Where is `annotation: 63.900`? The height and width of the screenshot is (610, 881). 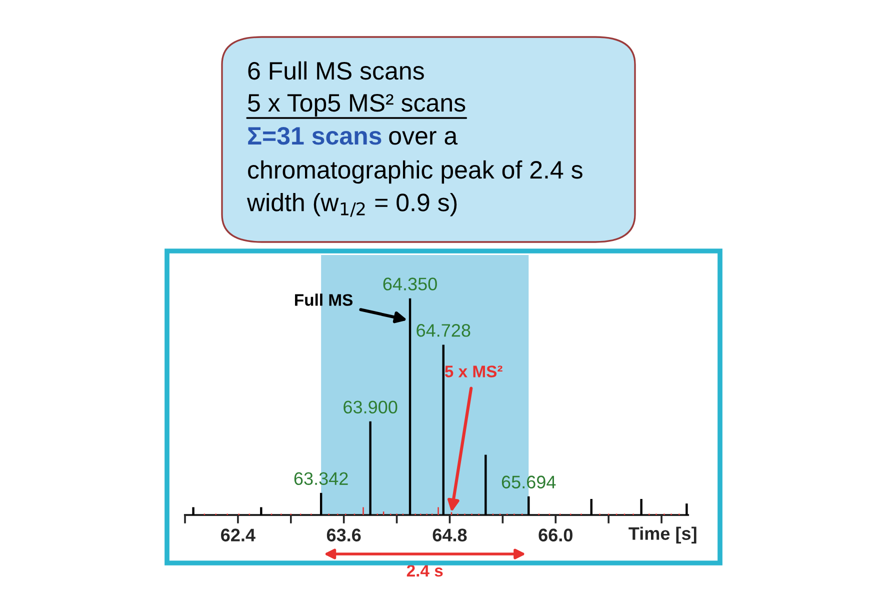 annotation: 63.900 is located at coordinates (371, 407).